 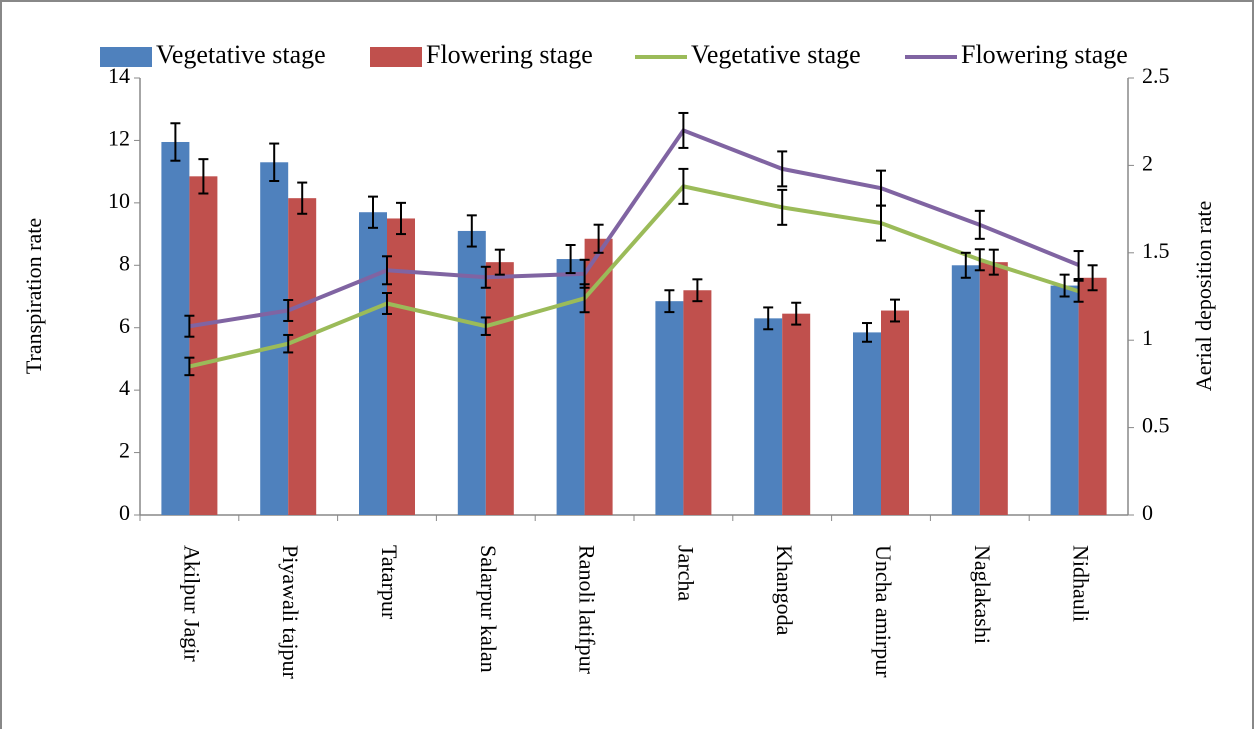 I want to click on y-tick-label: 8, so click(x=124, y=262).